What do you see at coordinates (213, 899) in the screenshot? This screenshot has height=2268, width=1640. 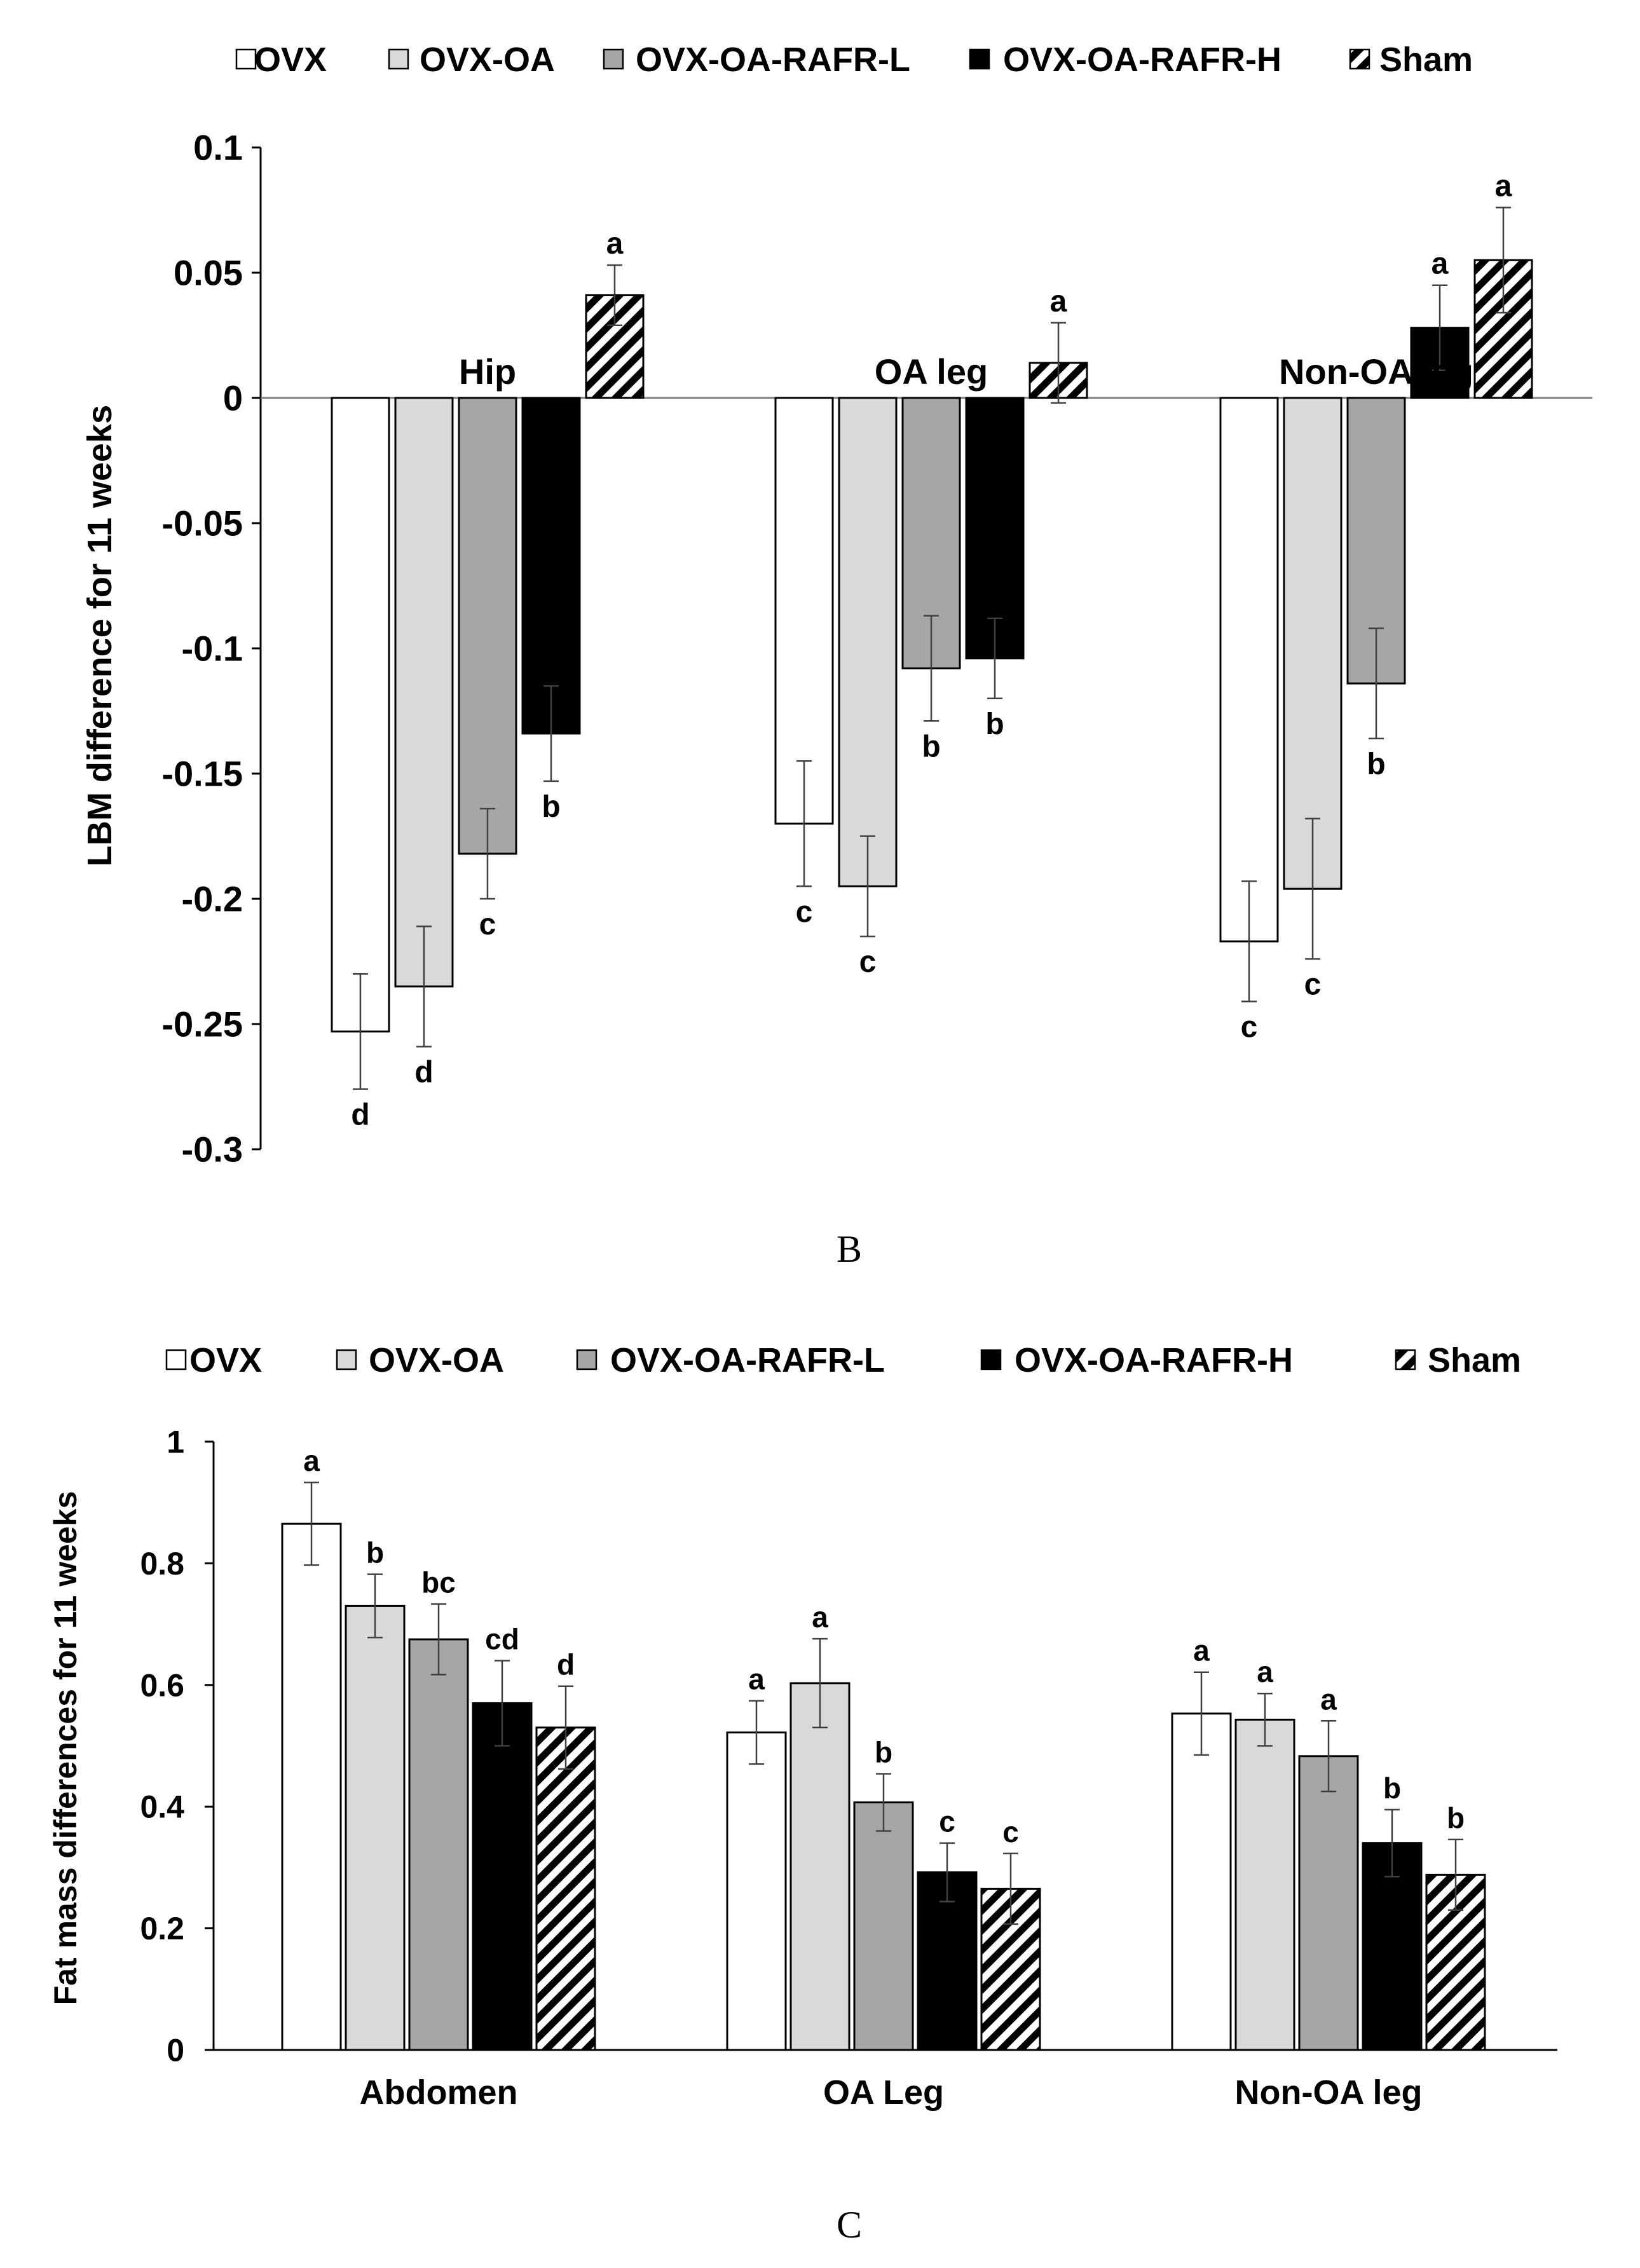 I see `y-tick-label: -0.2` at bounding box center [213, 899].